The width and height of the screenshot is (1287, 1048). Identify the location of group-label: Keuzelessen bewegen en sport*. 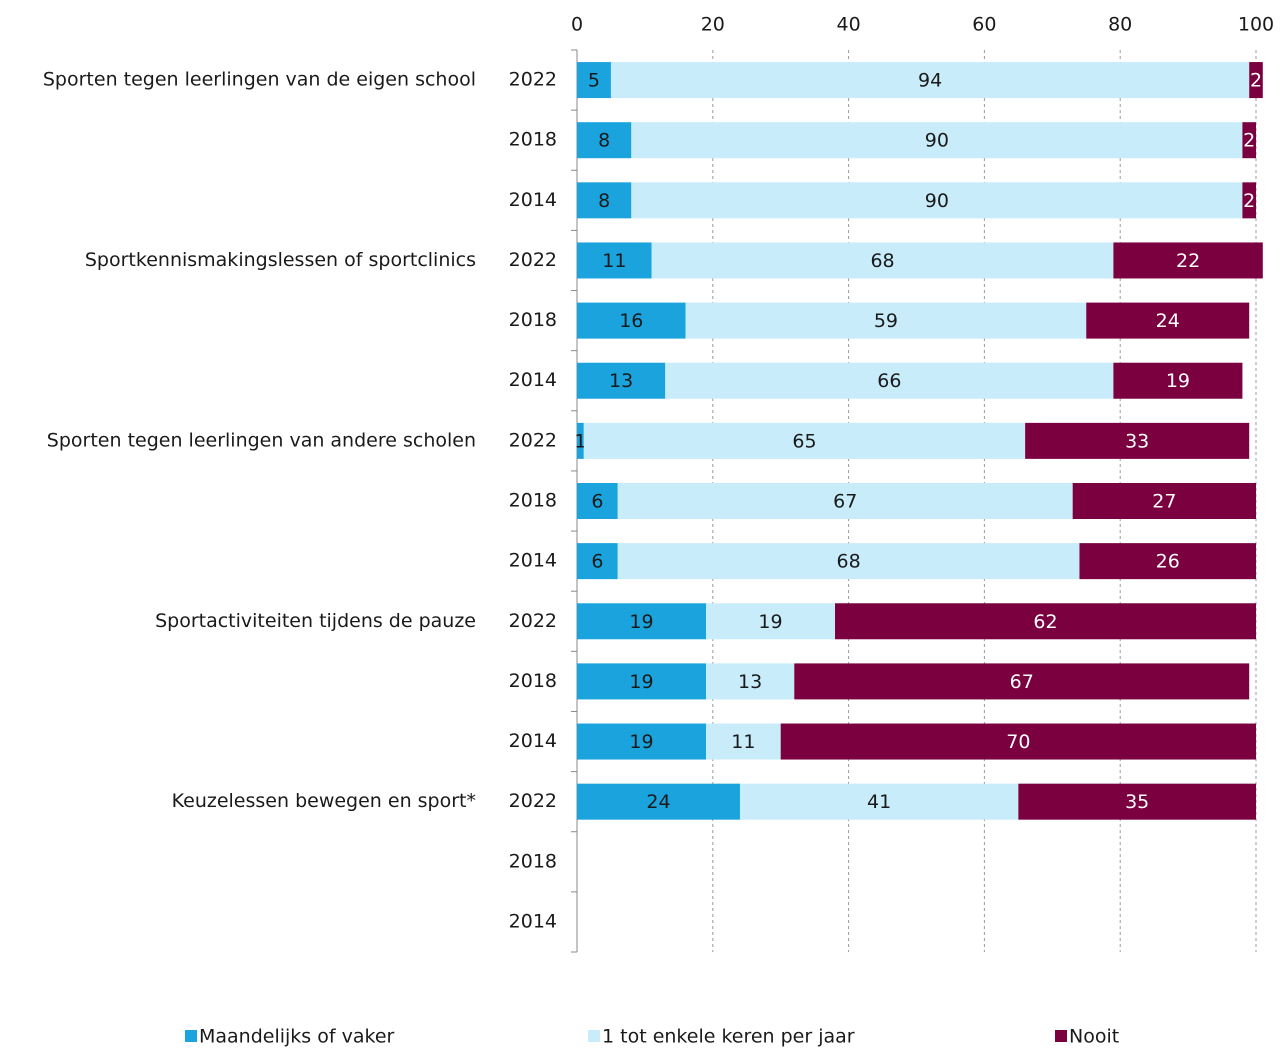
(324, 801).